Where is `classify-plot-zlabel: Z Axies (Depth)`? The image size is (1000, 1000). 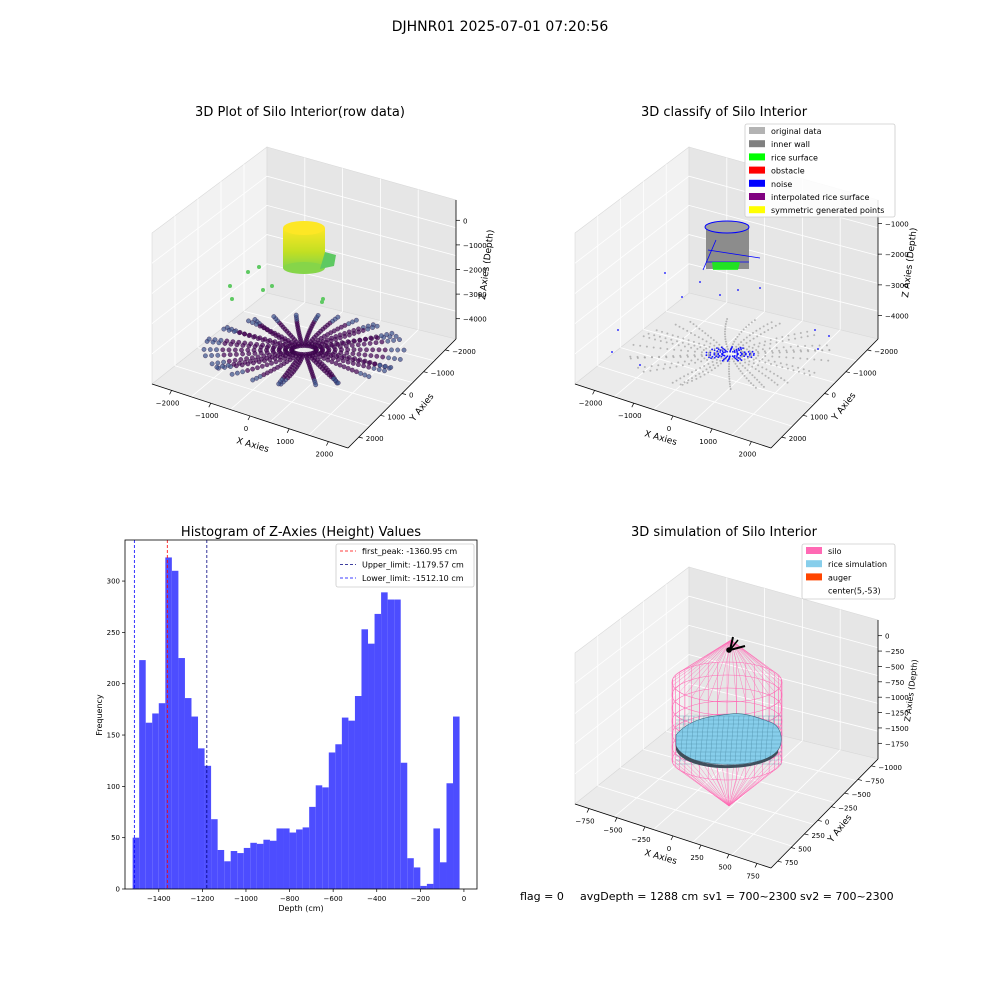 classify-plot-zlabel: Z Axies (Depth) is located at coordinates (910, 262).